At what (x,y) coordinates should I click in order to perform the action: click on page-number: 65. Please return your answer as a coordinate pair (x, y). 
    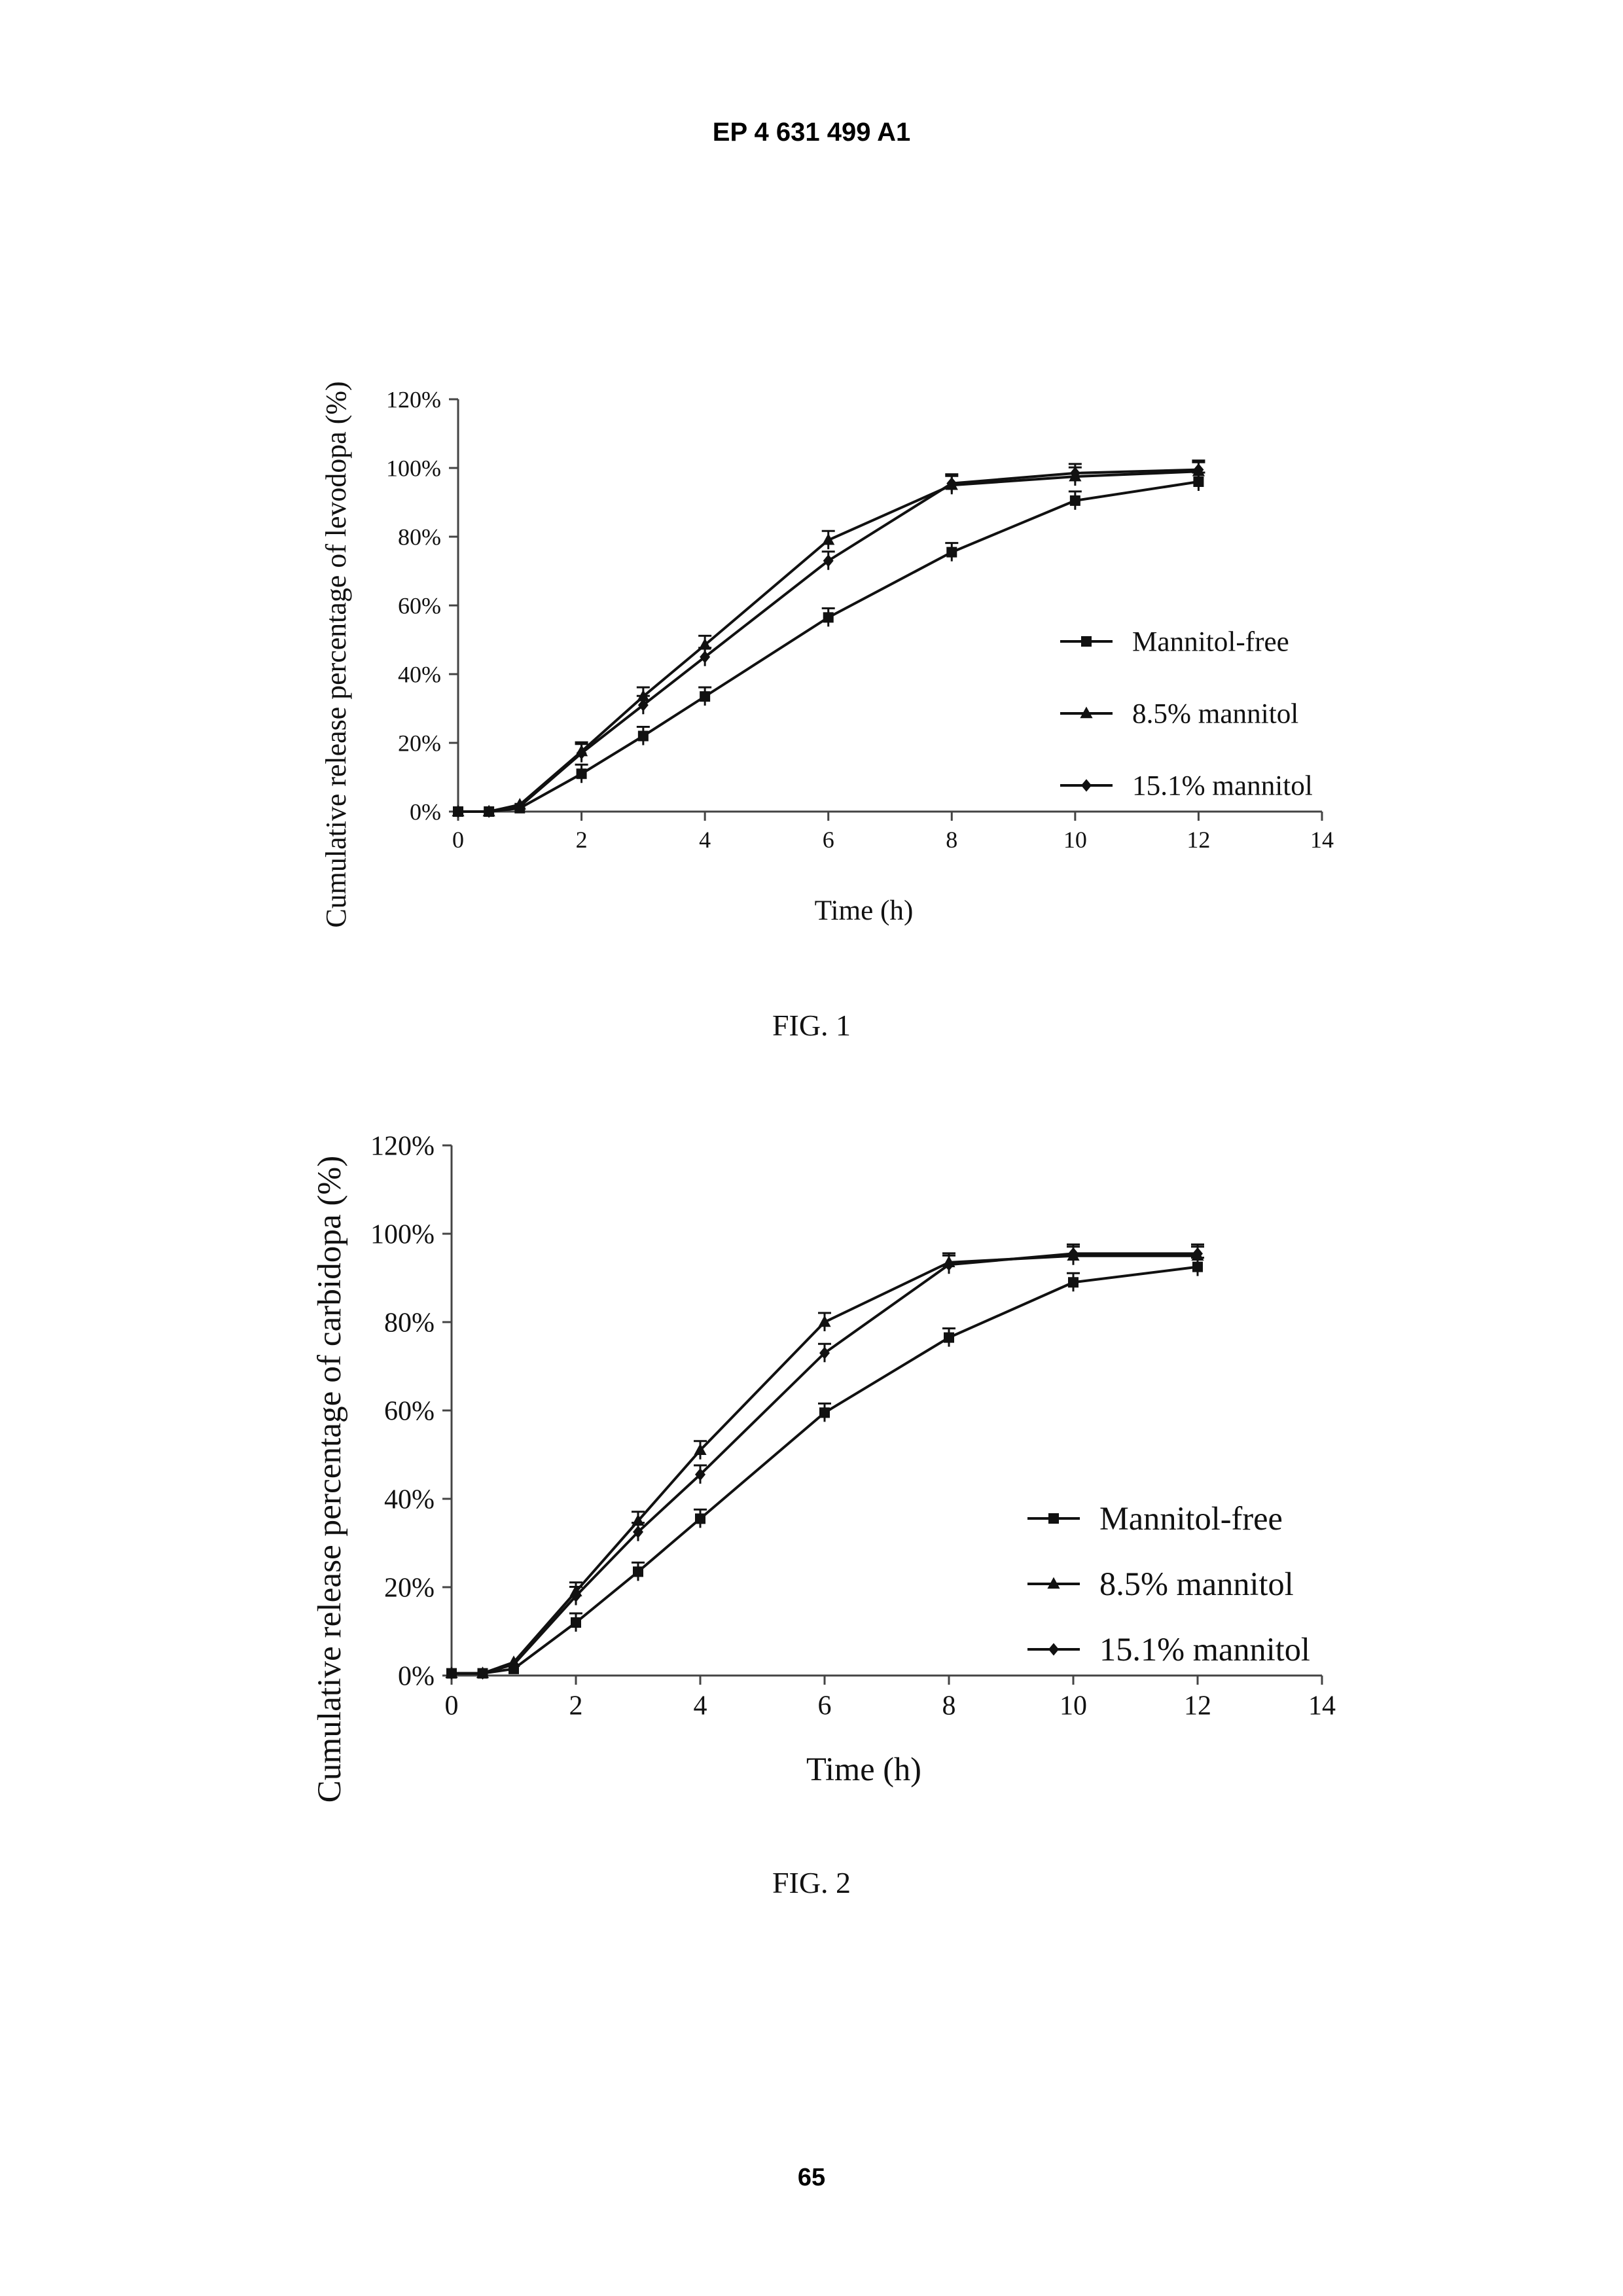
    Looking at the image, I should click on (811, 2177).